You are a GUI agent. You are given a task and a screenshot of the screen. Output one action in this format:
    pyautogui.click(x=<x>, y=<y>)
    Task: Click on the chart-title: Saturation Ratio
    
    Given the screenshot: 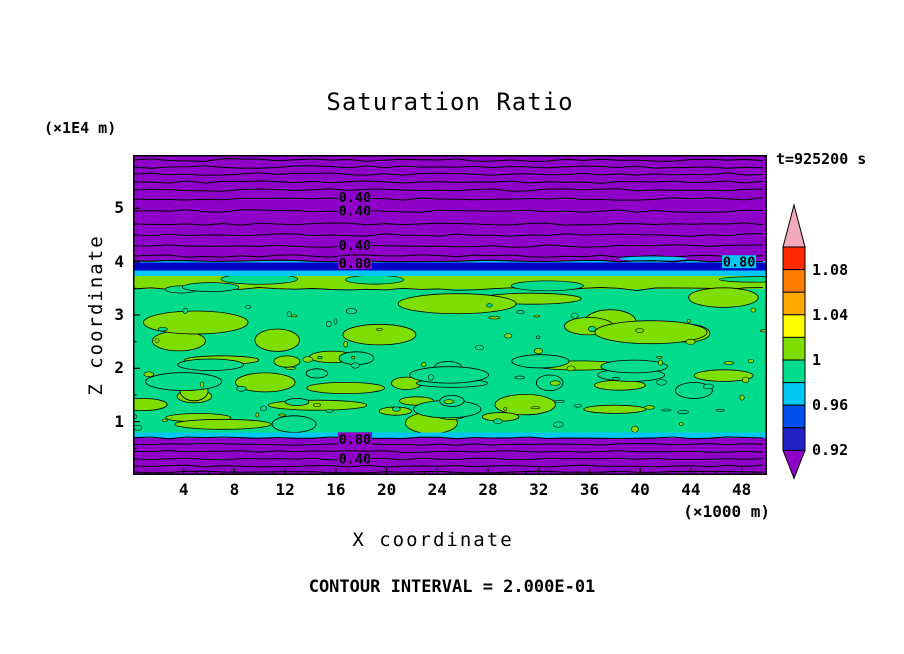 What is the action you would take?
    pyautogui.click(x=450, y=102)
    